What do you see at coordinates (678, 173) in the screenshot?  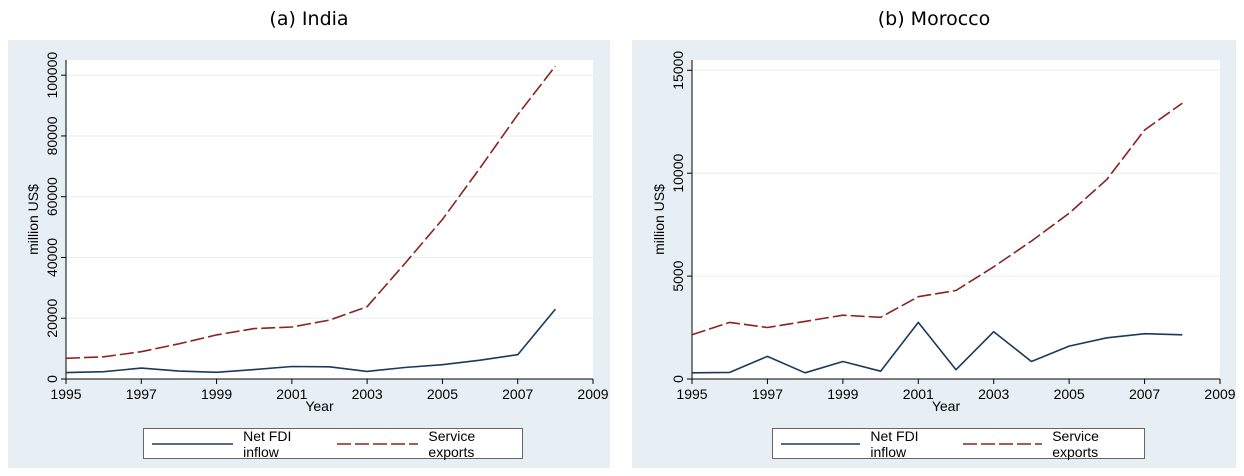 I see `y-tick-label: 10000` at bounding box center [678, 173].